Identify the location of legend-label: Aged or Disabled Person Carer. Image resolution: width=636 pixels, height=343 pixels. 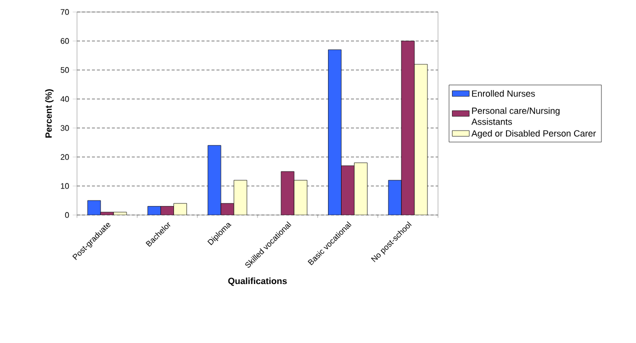
(533, 134).